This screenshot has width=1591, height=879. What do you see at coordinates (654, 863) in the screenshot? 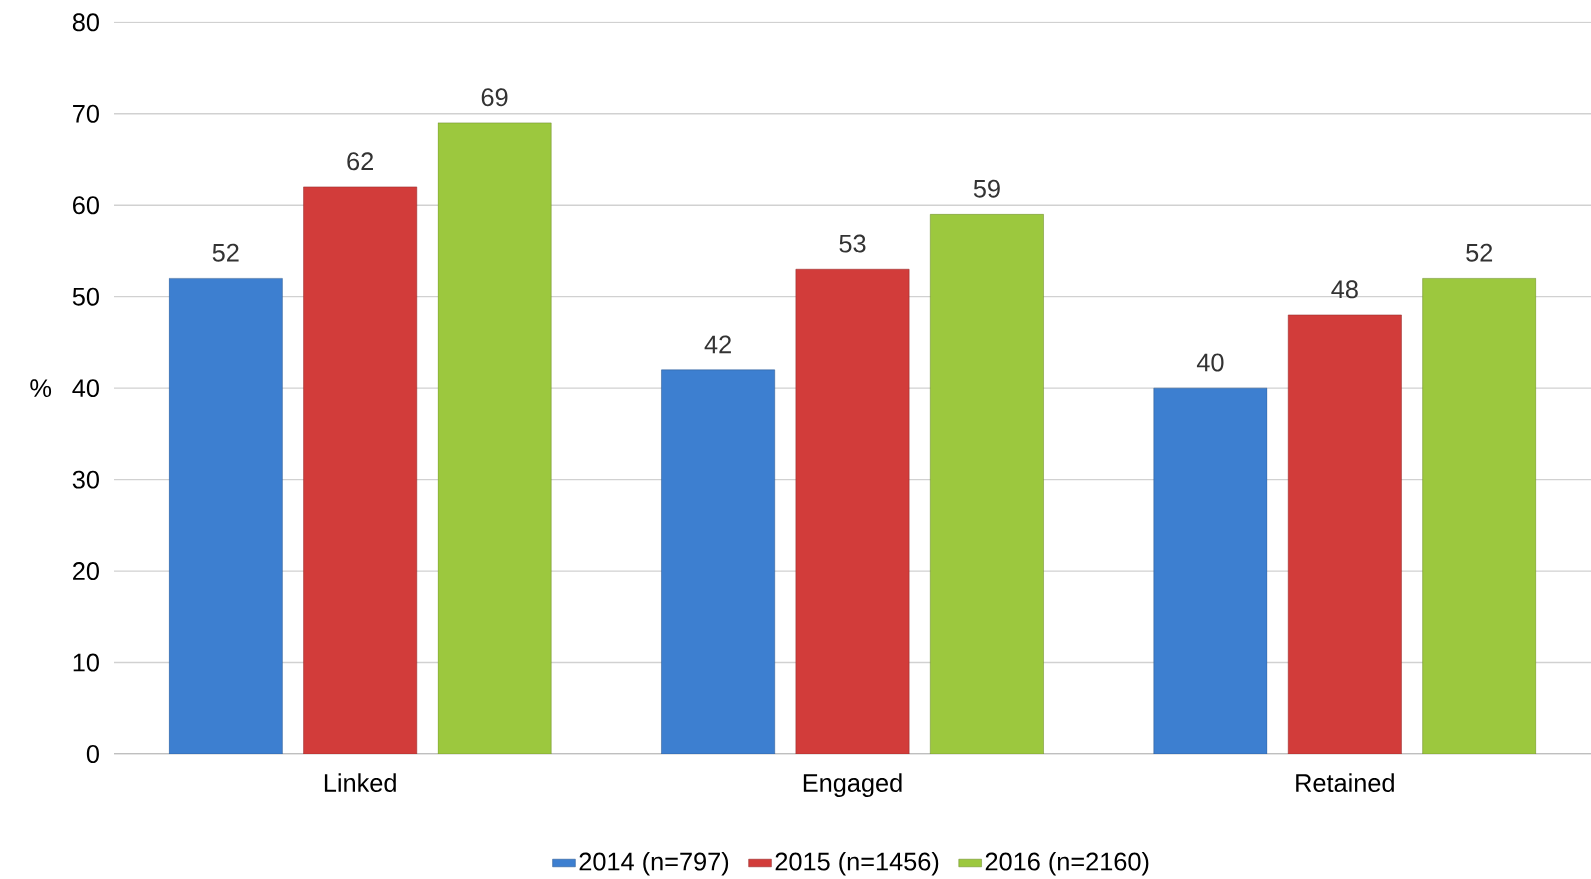
I see `legend-label: 2014 (n=797)` at bounding box center [654, 863].